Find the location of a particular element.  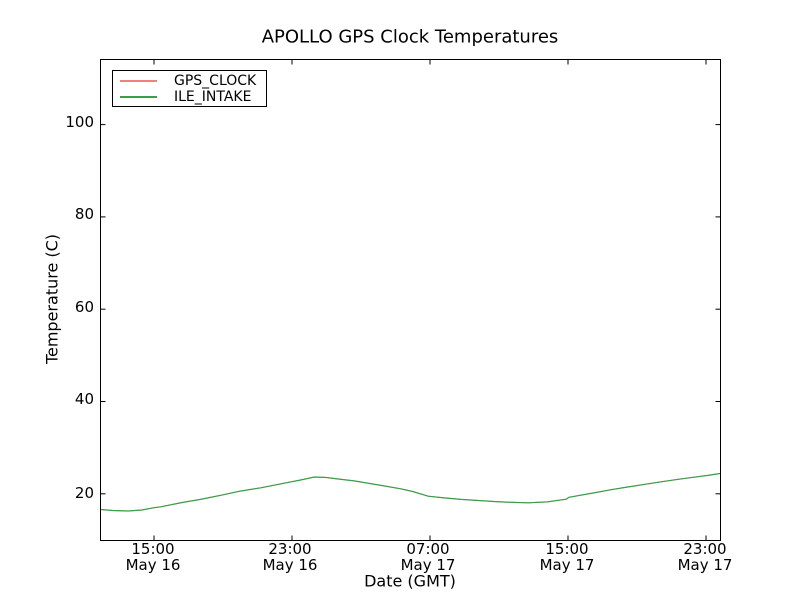

y-tick-label: 100 is located at coordinates (79, 122).